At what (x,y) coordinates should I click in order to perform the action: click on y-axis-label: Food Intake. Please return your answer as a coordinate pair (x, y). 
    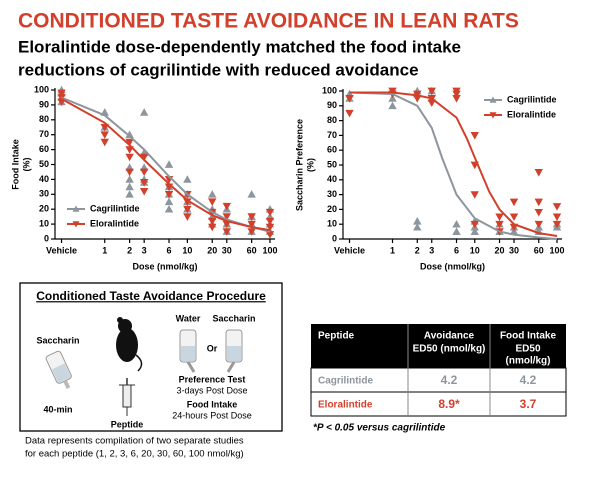
    Looking at the image, I should click on (15, 164).